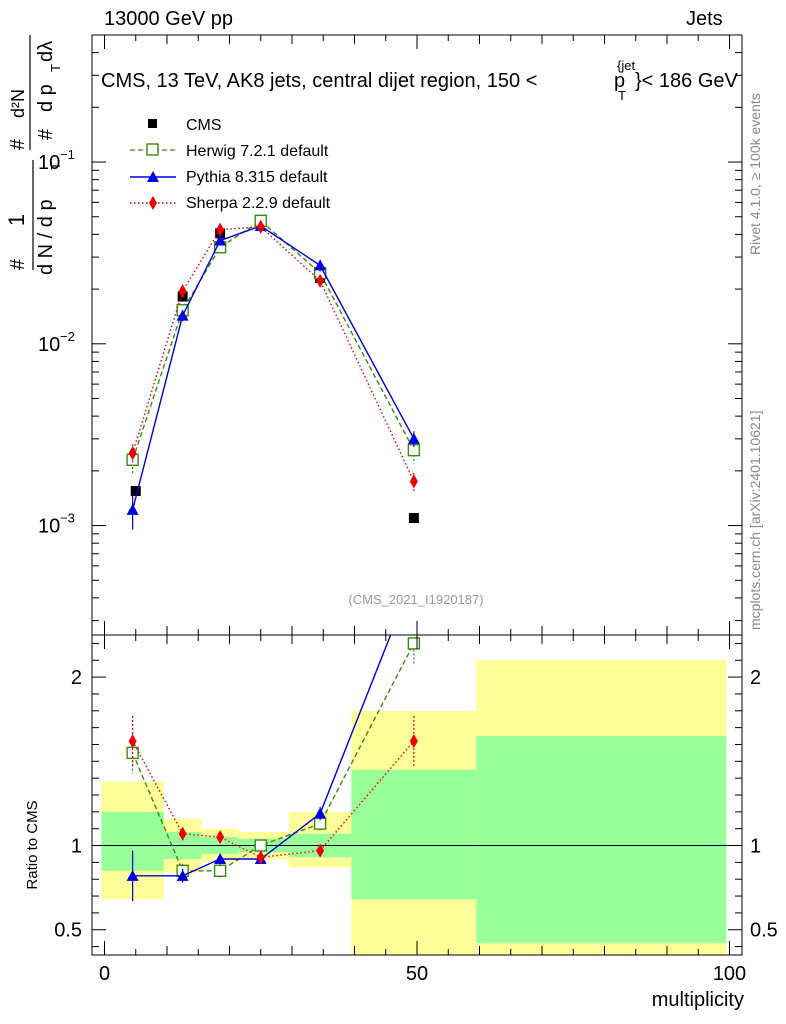 The image size is (786, 1024). Describe the element at coordinates (258, 203) in the screenshot. I see `legend-label-sherpa: Sherpa 2.2.9 default` at that location.